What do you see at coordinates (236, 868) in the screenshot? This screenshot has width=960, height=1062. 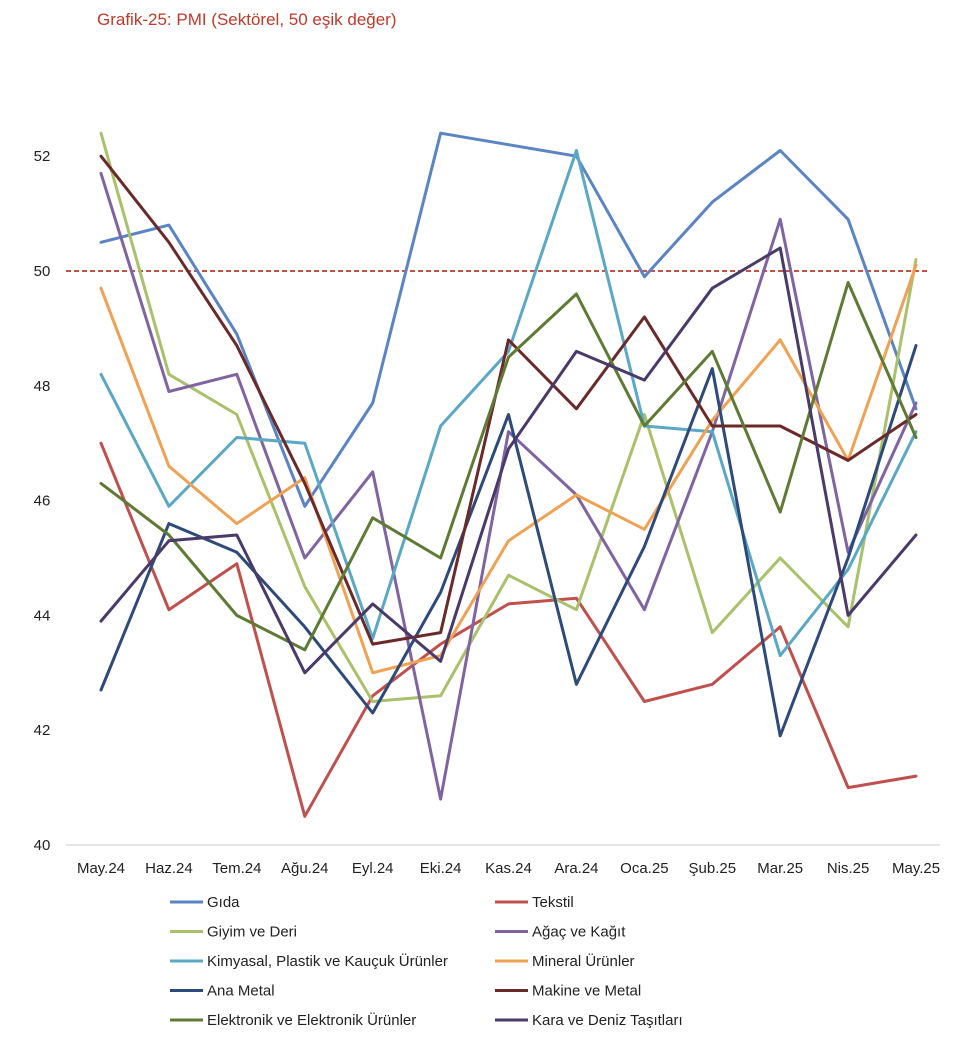 I see `x-tick-label: Tem.24` at bounding box center [236, 868].